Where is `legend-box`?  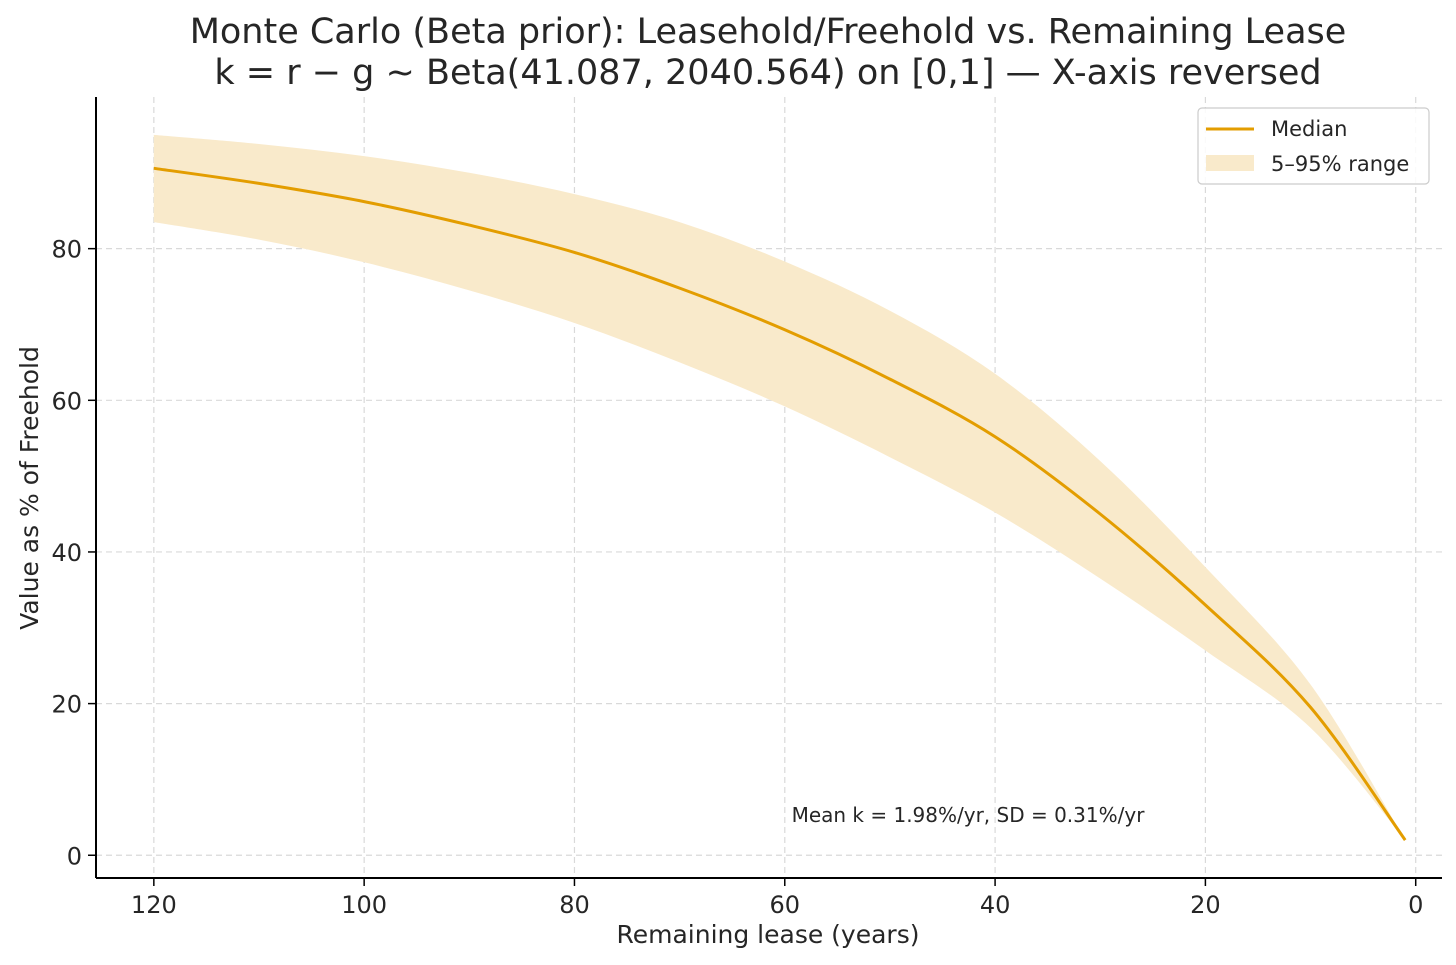
legend-box is located at coordinates (1313, 146).